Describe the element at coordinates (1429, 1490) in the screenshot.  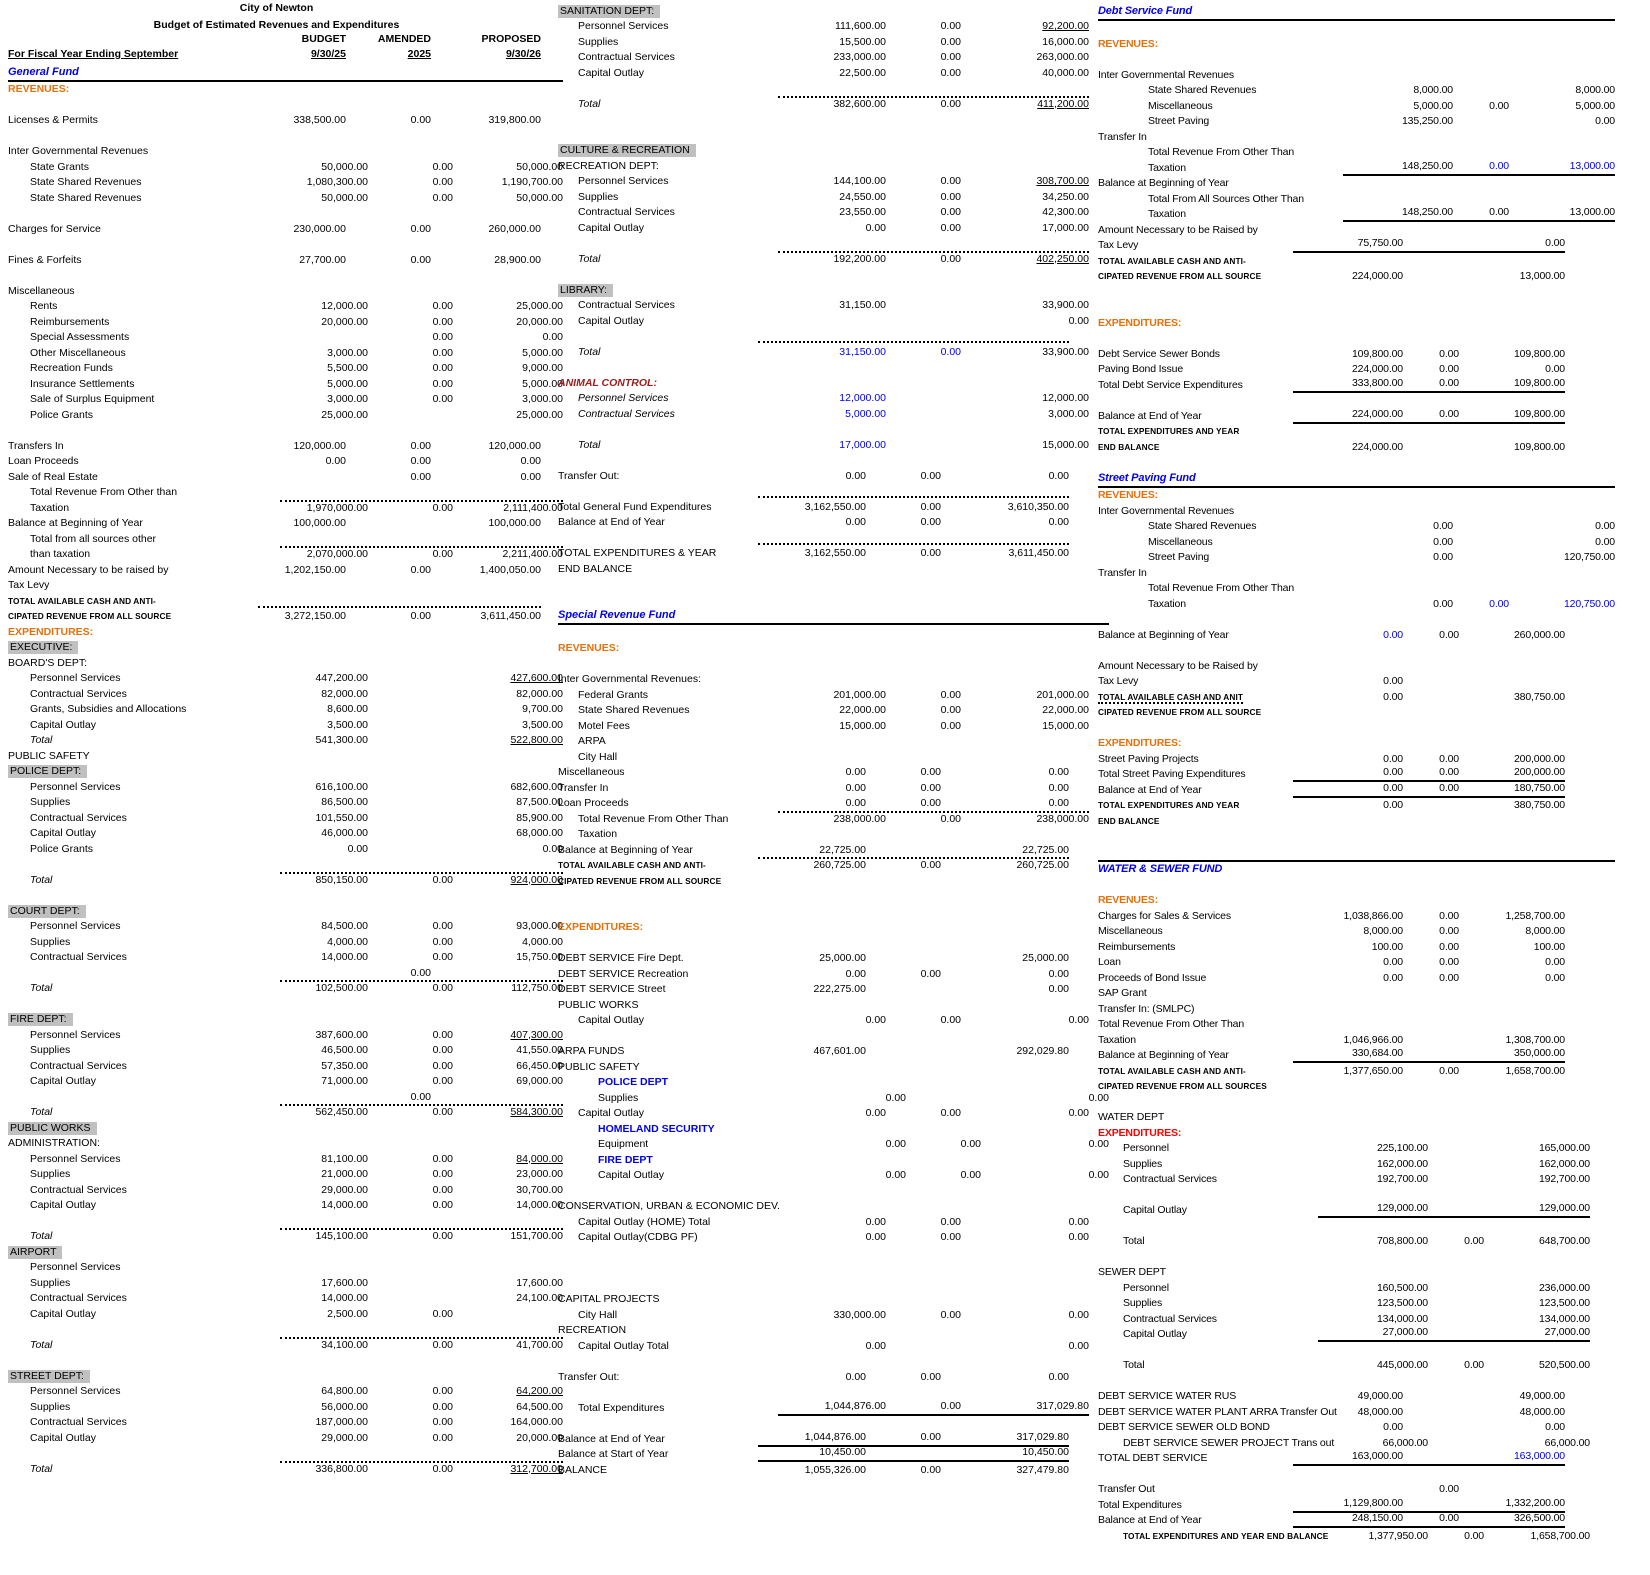
I see `row-values: 0.00` at that location.